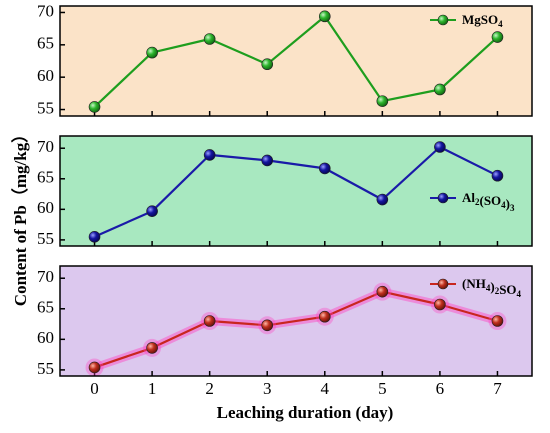 The image size is (550, 433). What do you see at coordinates (20, 216) in the screenshot?
I see `y-axis-label: Content of Pb（mg/kg）` at bounding box center [20, 216].